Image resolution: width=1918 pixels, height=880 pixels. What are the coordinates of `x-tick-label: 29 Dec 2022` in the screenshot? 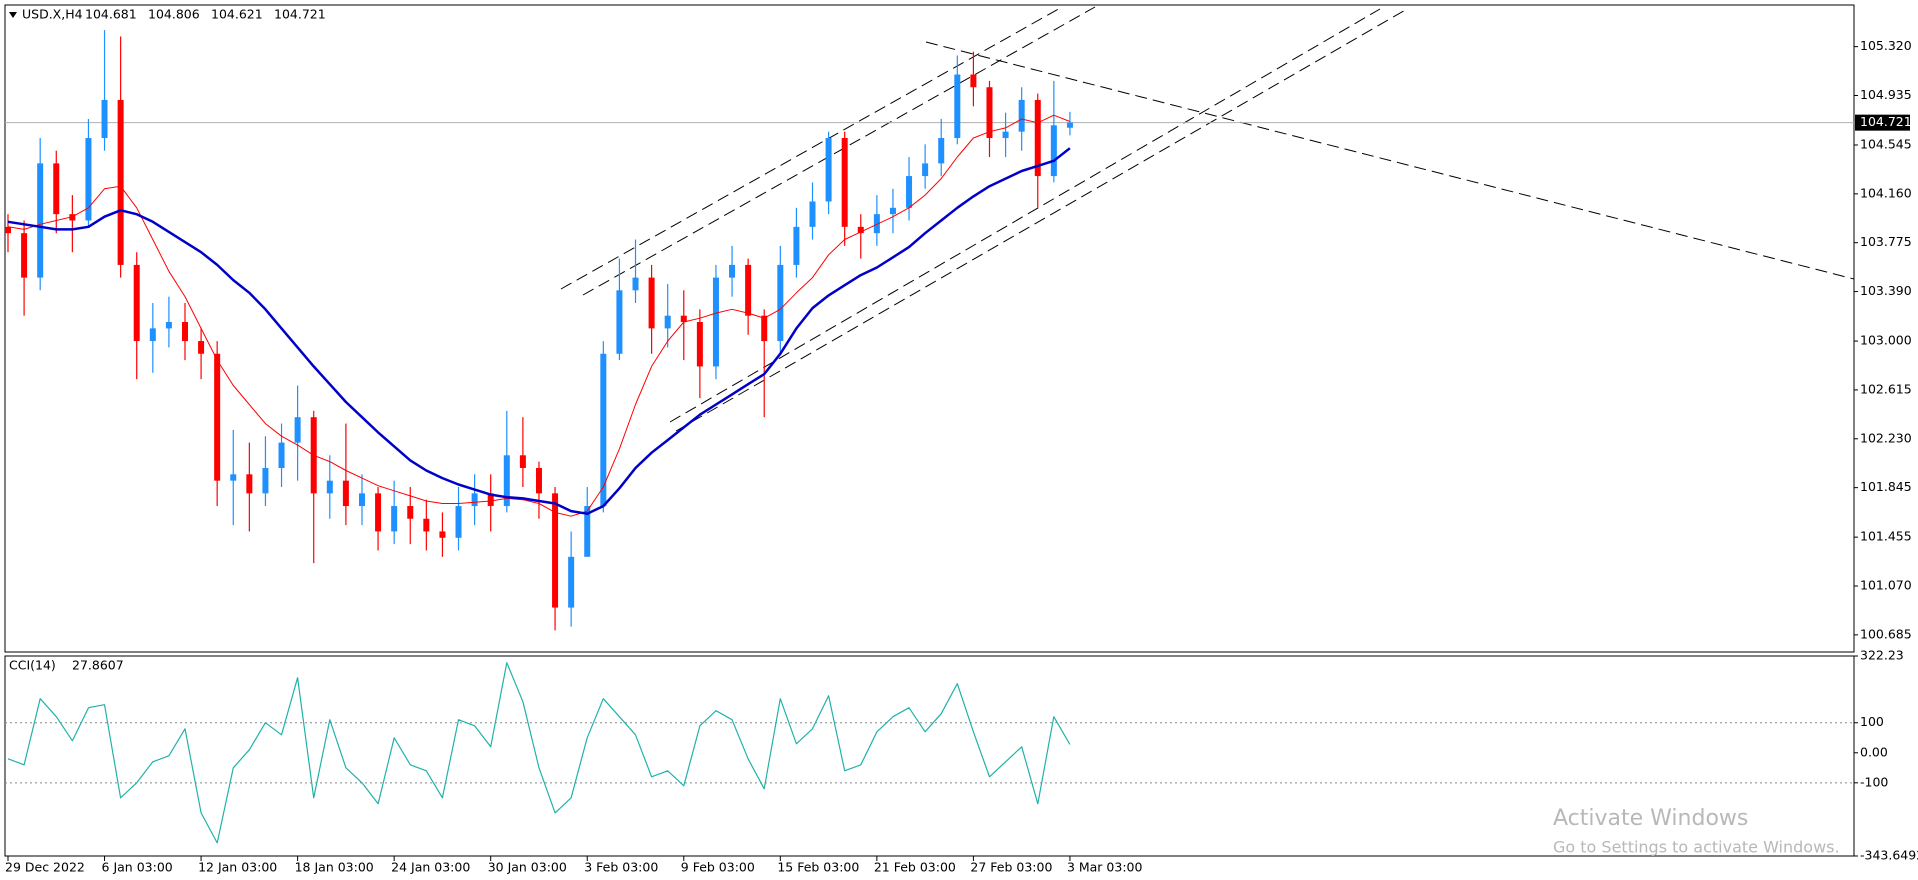 It's located at (45, 867).